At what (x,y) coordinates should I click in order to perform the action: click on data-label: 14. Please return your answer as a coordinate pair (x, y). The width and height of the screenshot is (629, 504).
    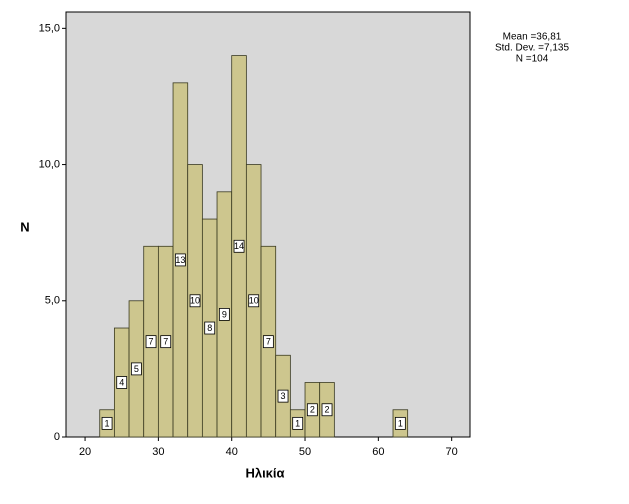
    Looking at the image, I should click on (239, 246).